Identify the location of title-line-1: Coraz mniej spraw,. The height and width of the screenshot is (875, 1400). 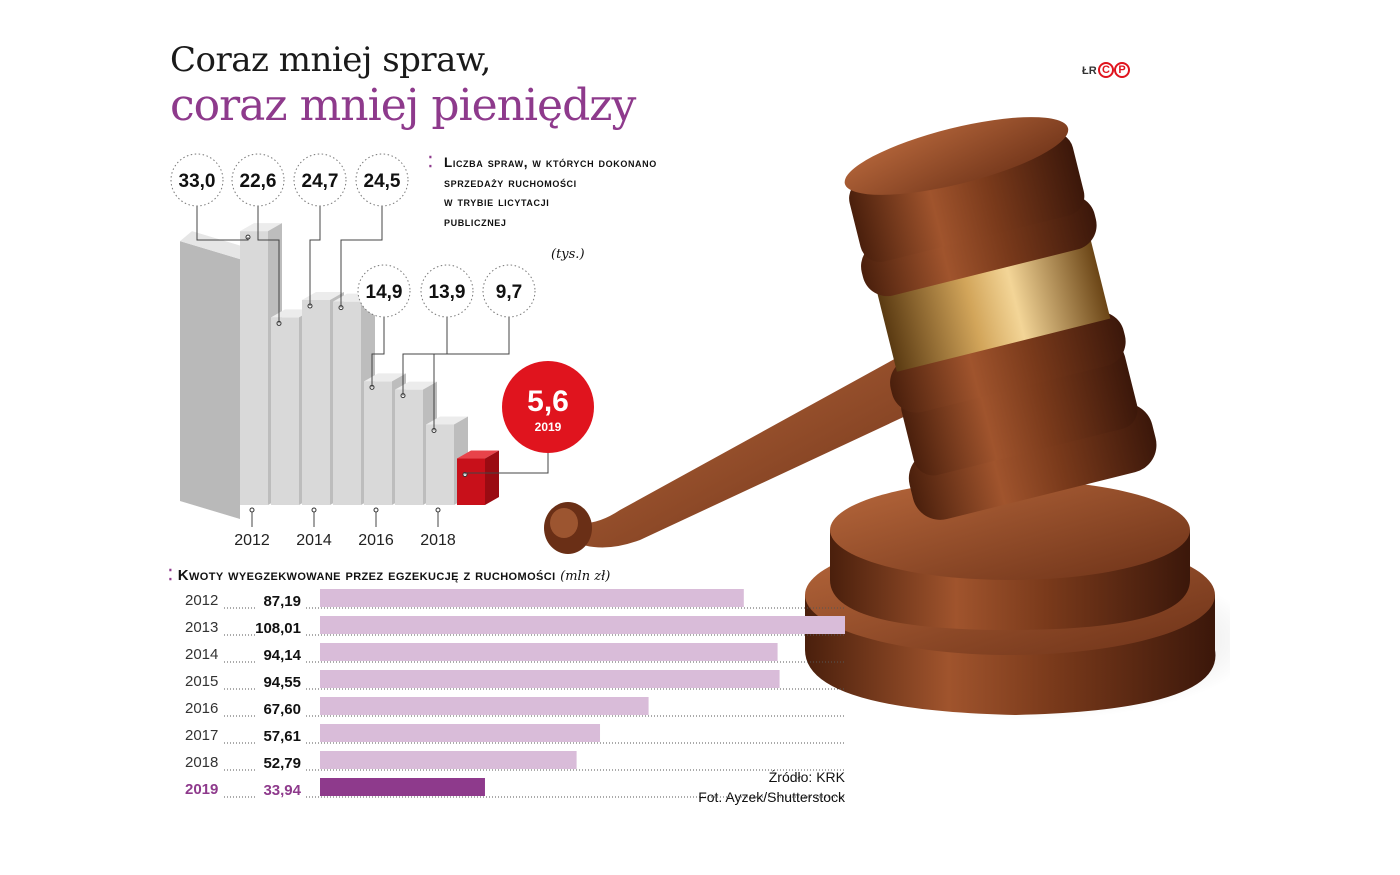
(330, 60).